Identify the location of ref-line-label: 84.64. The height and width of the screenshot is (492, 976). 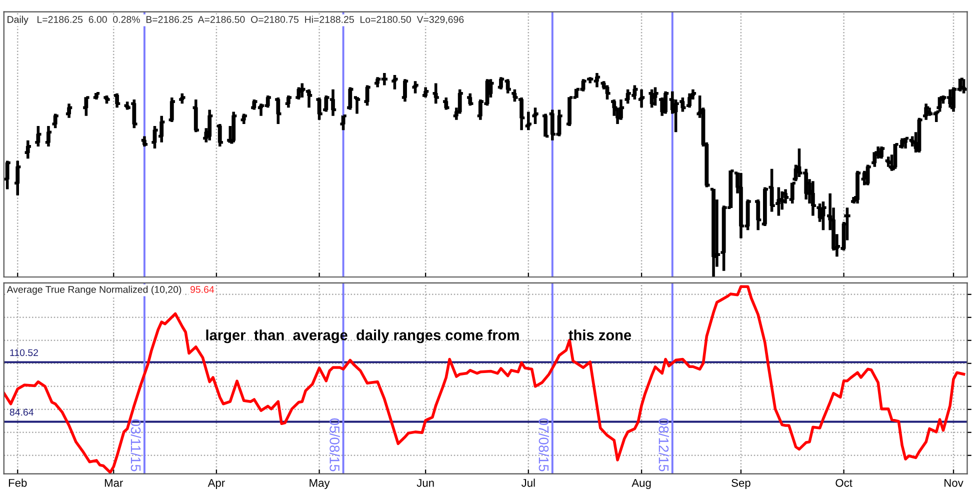
(22, 412).